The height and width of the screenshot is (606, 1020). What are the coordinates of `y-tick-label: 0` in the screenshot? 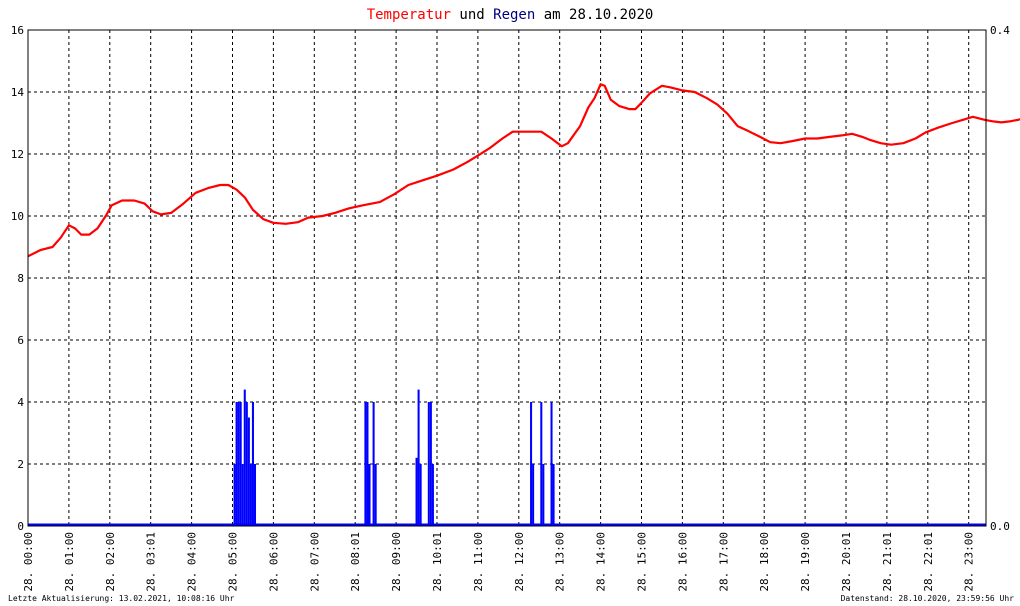 It's located at (20, 526).